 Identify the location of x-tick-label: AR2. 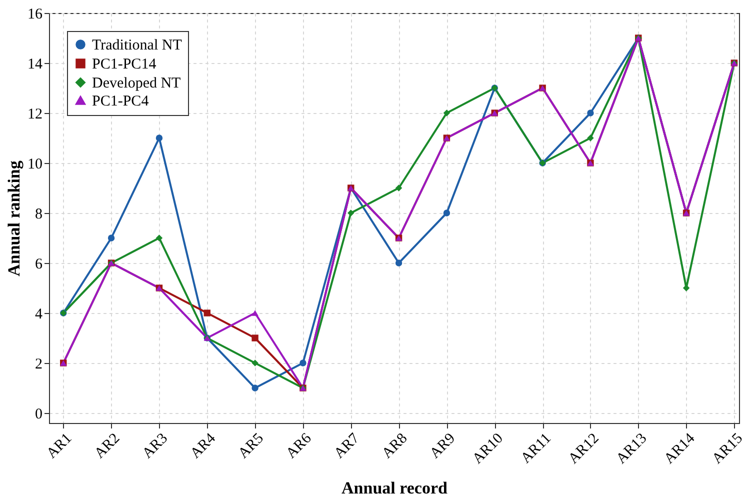
(108, 446).